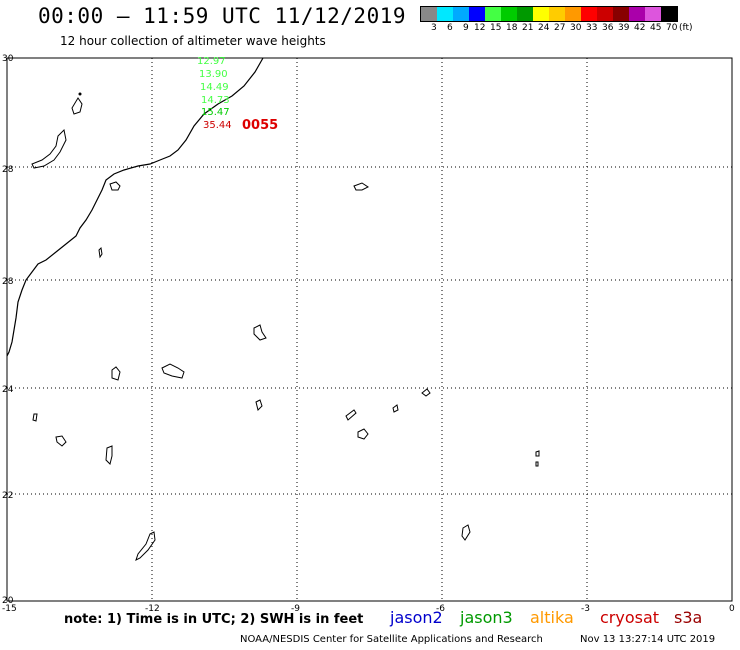  I want to click on scale-label: 39, so click(624, 28).